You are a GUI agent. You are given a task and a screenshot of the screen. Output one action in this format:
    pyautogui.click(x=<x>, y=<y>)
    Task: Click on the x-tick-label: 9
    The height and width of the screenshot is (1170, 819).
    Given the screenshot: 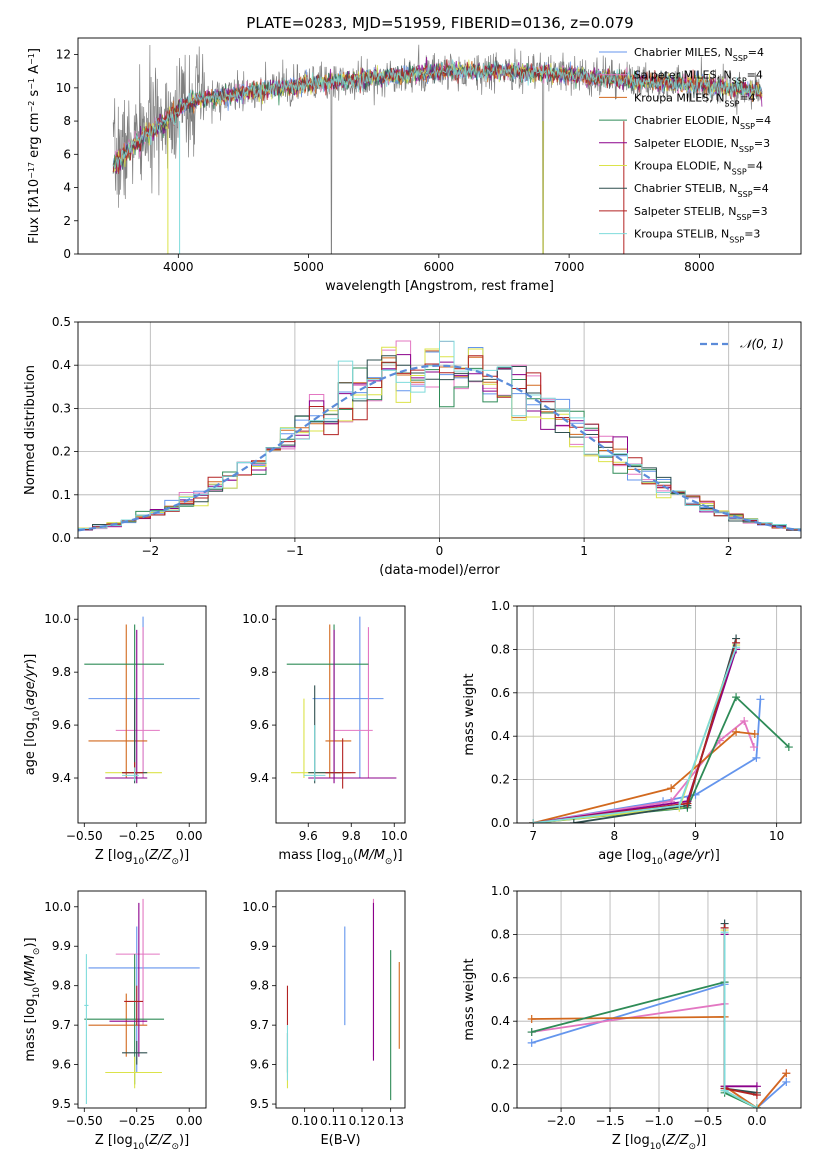 What is the action you would take?
    pyautogui.click(x=696, y=836)
    